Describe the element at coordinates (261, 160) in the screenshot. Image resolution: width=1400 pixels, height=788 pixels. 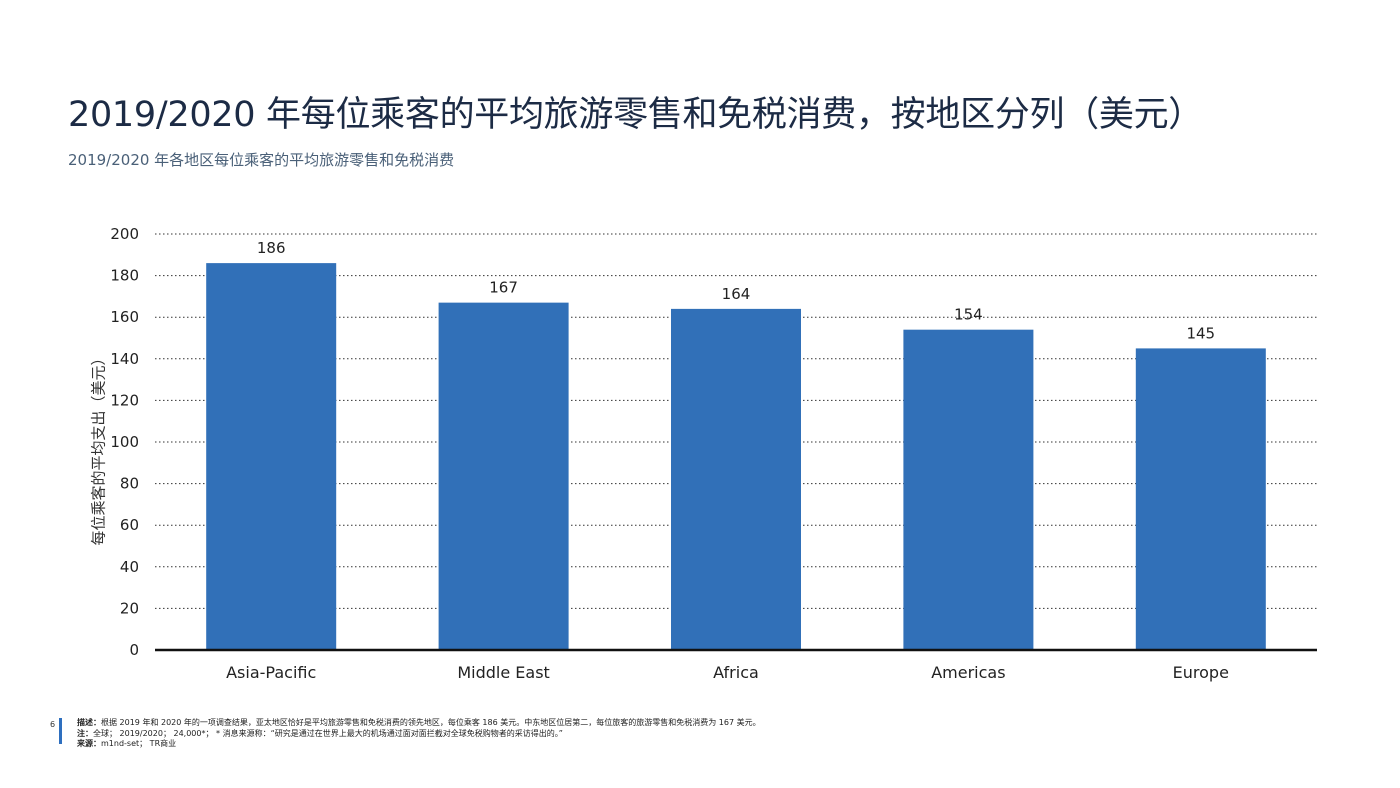
I see `page-subtitle: 2019/2020 年各地区每位乘客的平均旅游零售和免税消费` at that location.